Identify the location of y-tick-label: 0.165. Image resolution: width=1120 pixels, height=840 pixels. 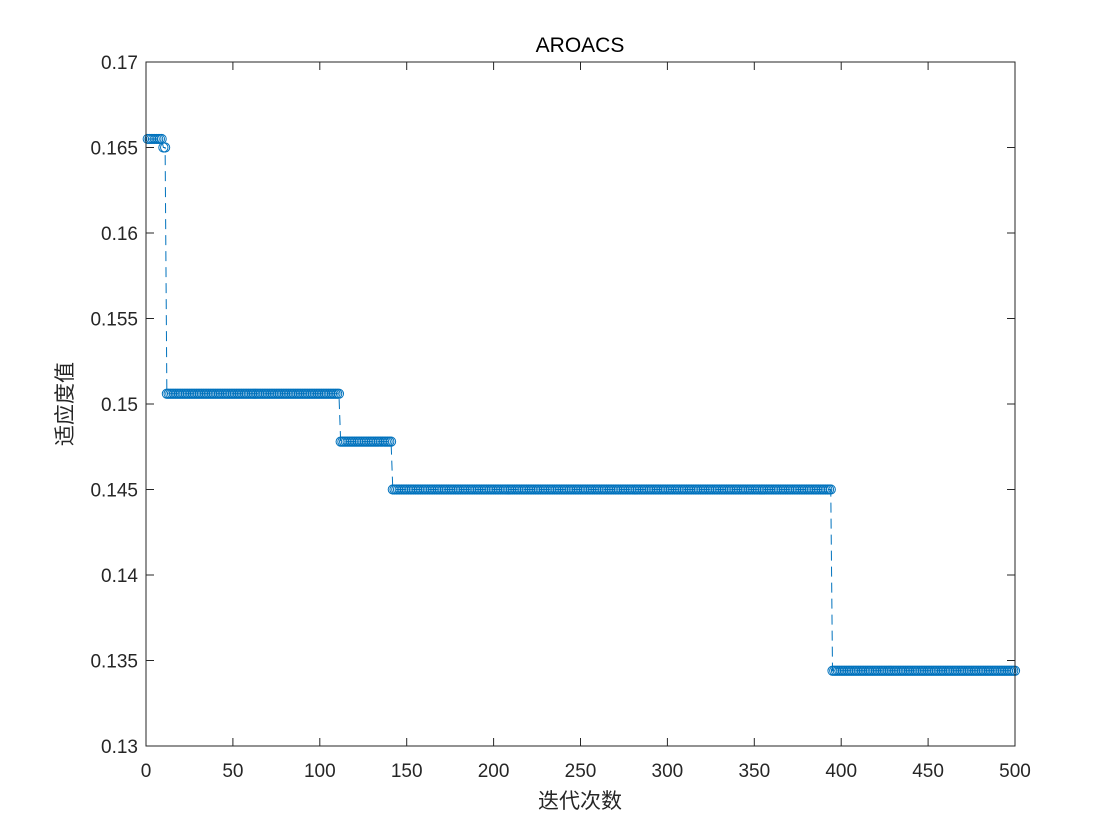
(114, 149).